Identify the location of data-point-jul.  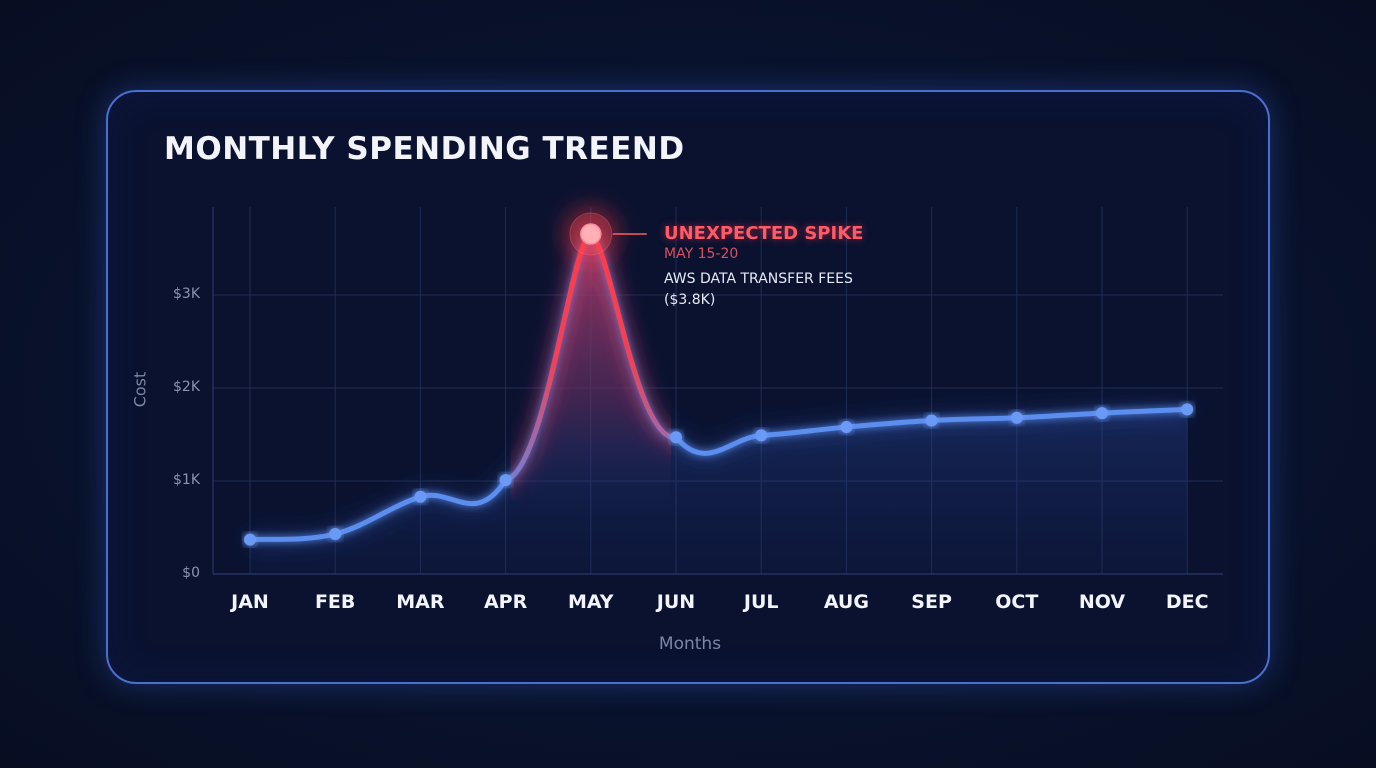
(761, 435).